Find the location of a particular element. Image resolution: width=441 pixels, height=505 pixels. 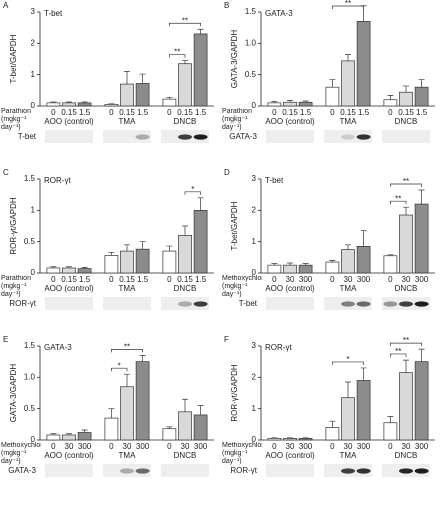

y-tick-label: 1.5 is located at coordinates (30, 345).